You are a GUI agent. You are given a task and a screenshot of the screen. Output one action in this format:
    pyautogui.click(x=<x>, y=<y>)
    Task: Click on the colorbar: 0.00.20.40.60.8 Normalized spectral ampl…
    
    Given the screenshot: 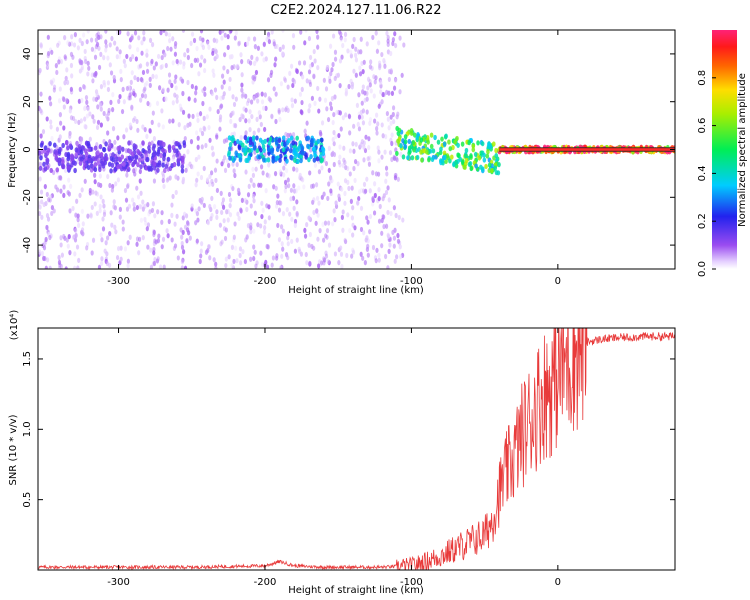 What is the action you would take?
    pyautogui.click(x=722, y=153)
    